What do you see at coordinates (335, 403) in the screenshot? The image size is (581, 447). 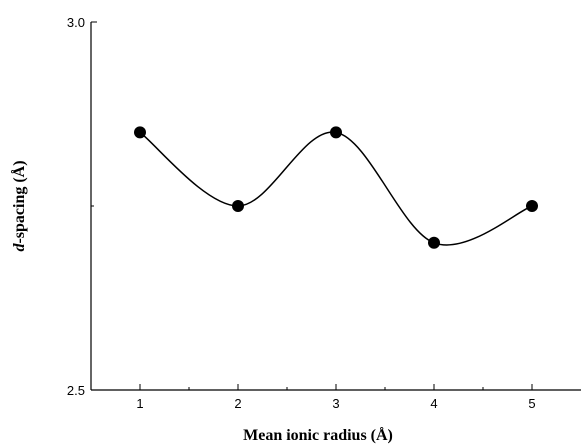 I see `x-tick-label: 3` at bounding box center [335, 403].